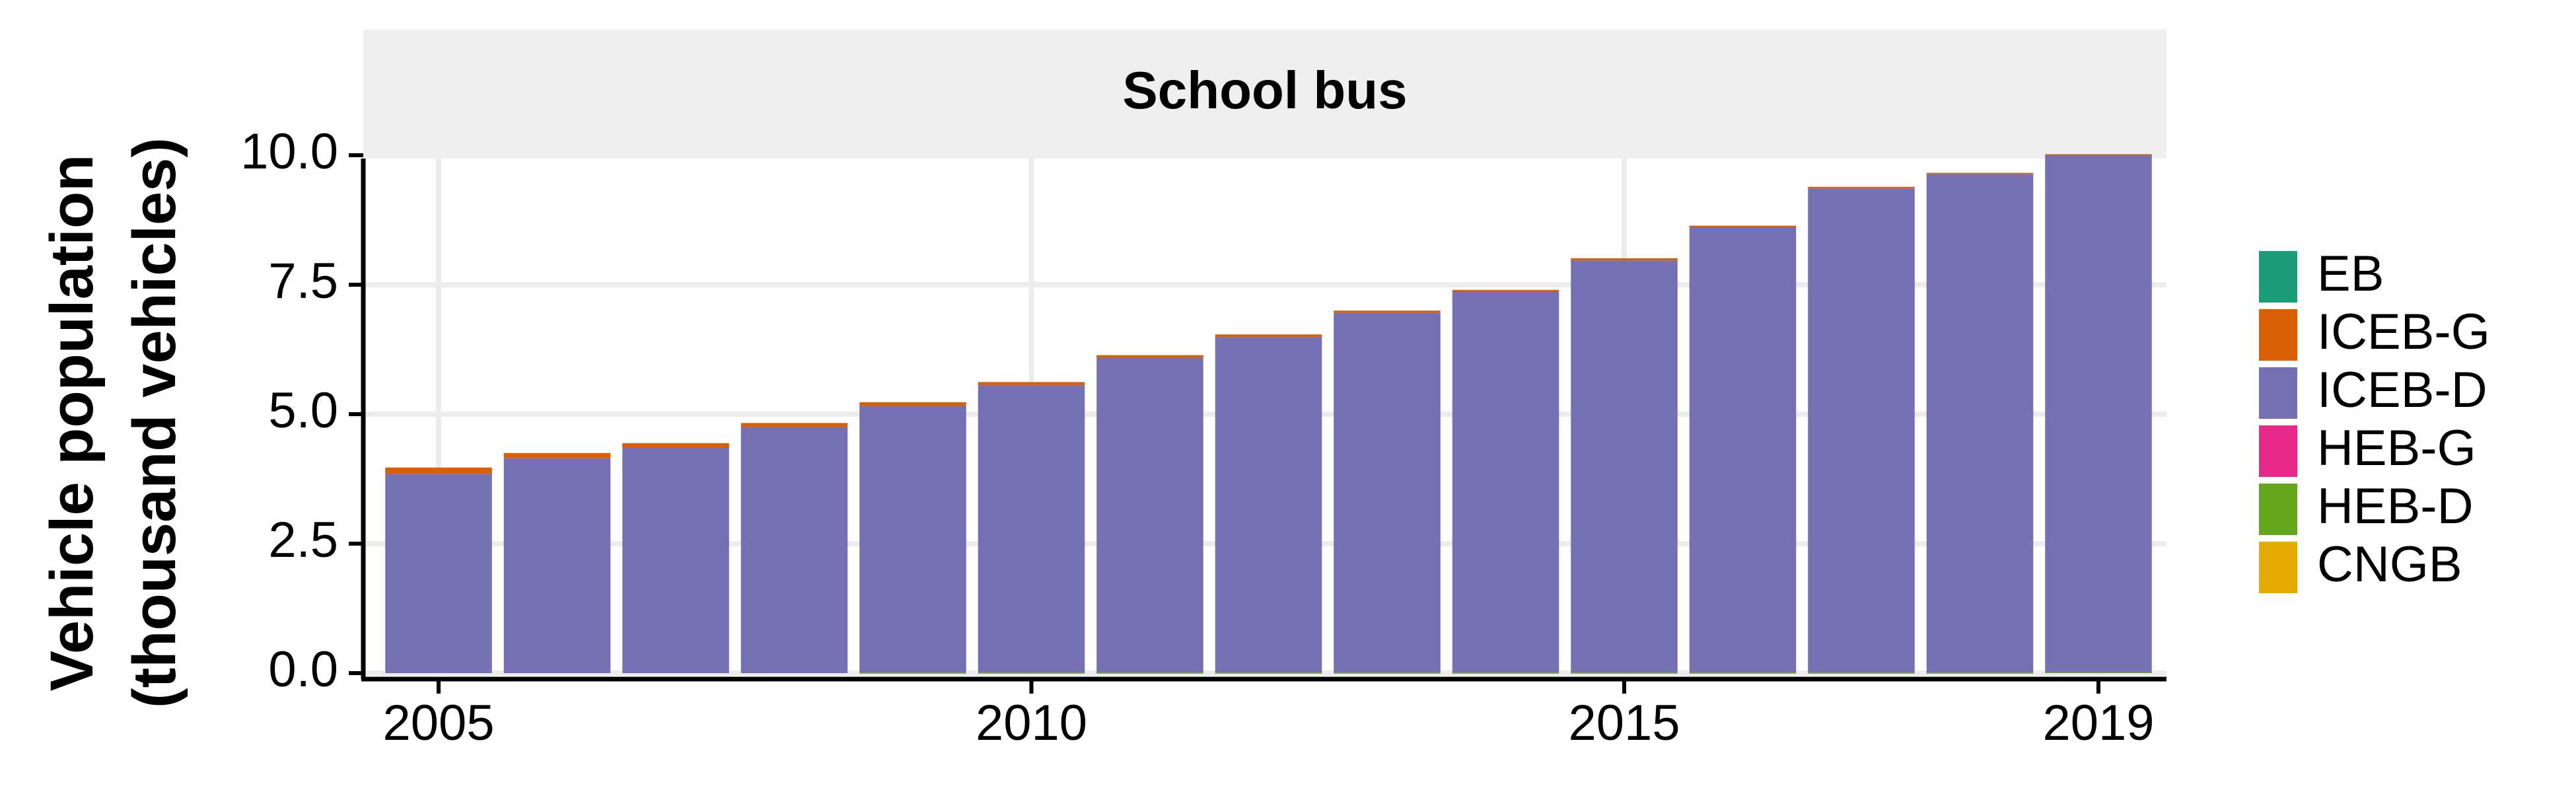 The image size is (2576, 796). Describe the element at coordinates (2397, 448) in the screenshot. I see `legend-label: HEB-G` at that location.